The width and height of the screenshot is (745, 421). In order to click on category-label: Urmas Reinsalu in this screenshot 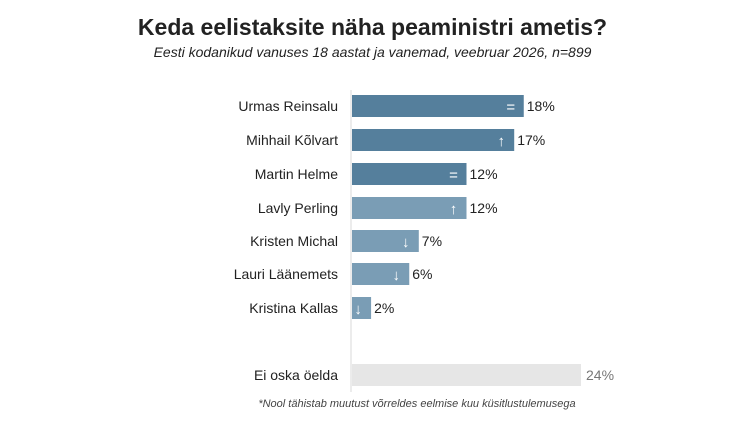, I will do `click(288, 106)`.